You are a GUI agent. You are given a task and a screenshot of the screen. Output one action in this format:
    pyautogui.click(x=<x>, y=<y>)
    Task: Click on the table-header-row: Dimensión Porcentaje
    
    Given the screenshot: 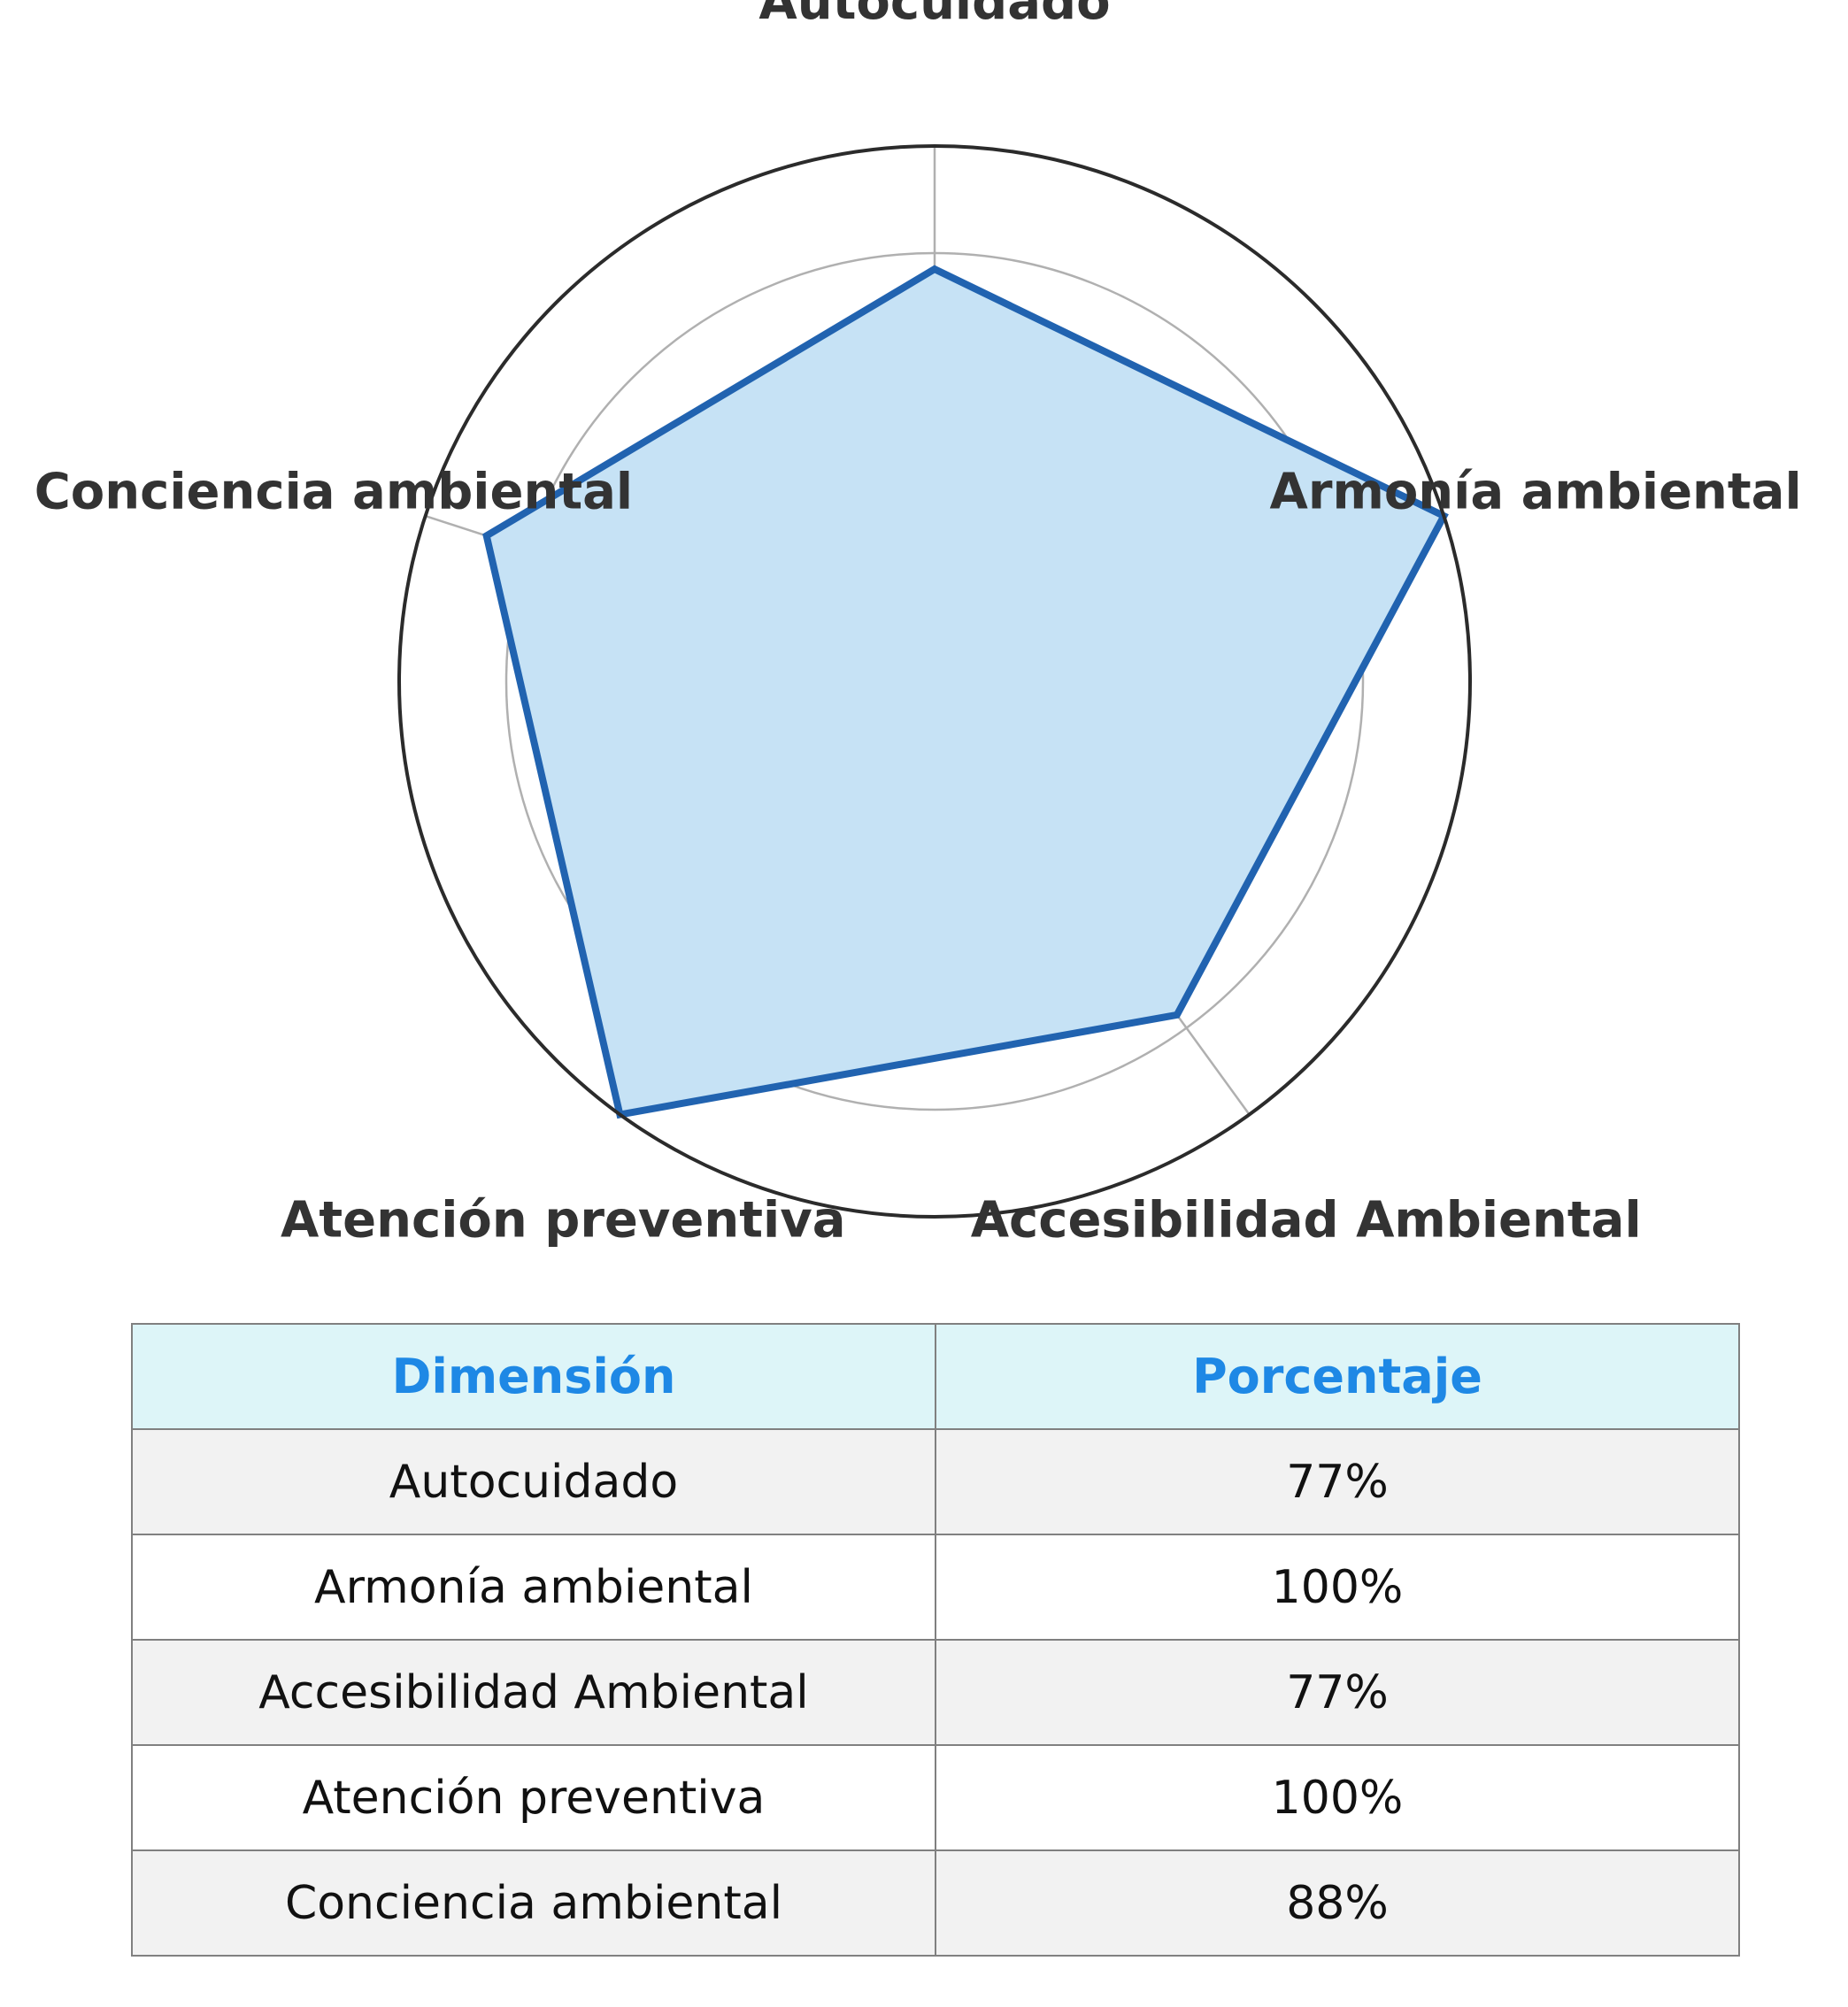 What is the action you would take?
    pyautogui.click(x=936, y=1376)
    